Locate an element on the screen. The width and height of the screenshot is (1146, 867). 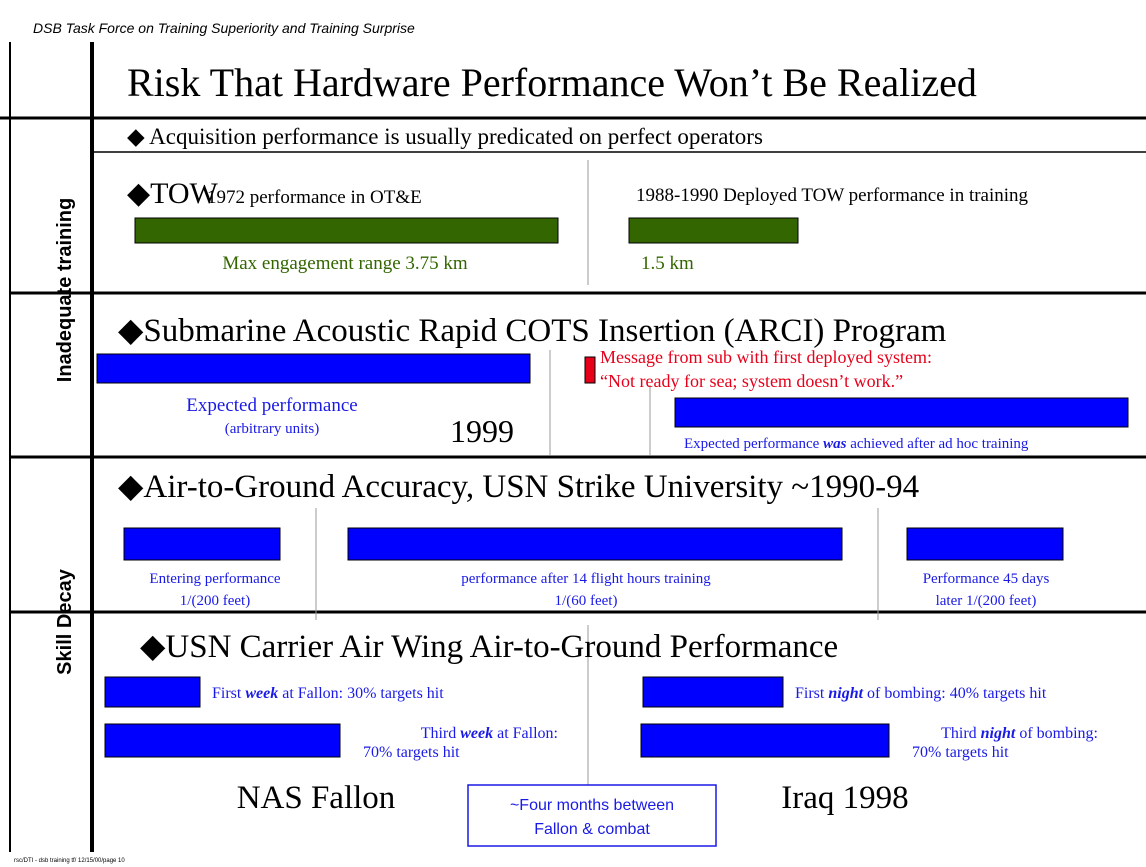
bar-label: First night of bombing: 40% targets hit is located at coordinates (921, 693).